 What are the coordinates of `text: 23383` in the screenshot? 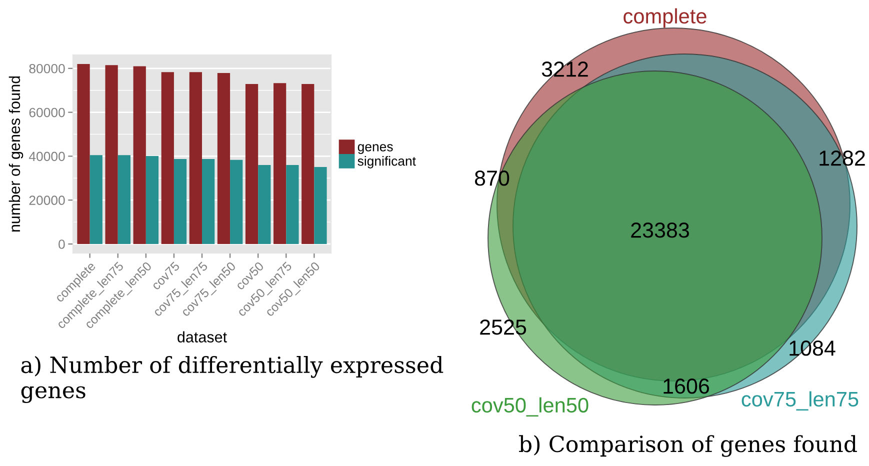 It's located at (660, 230).